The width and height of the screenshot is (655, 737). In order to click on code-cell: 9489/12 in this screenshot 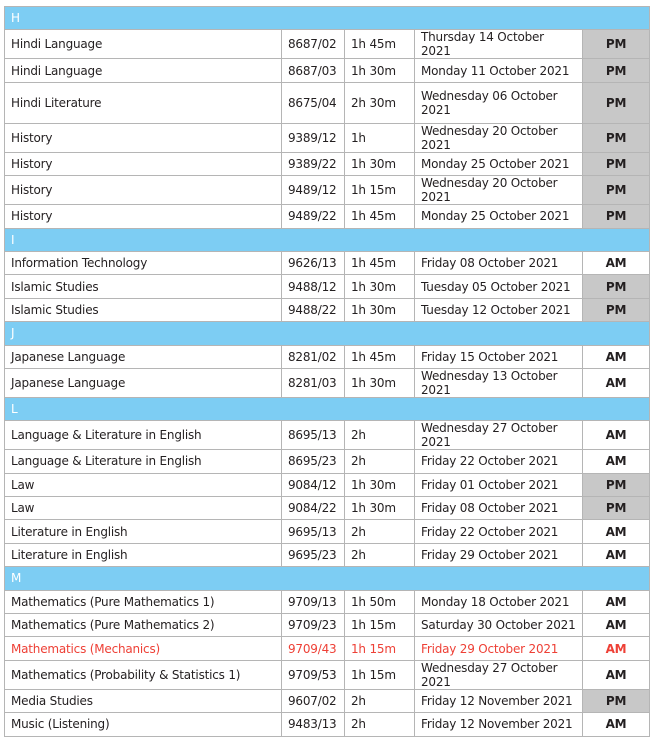, I will do `click(313, 190)`.